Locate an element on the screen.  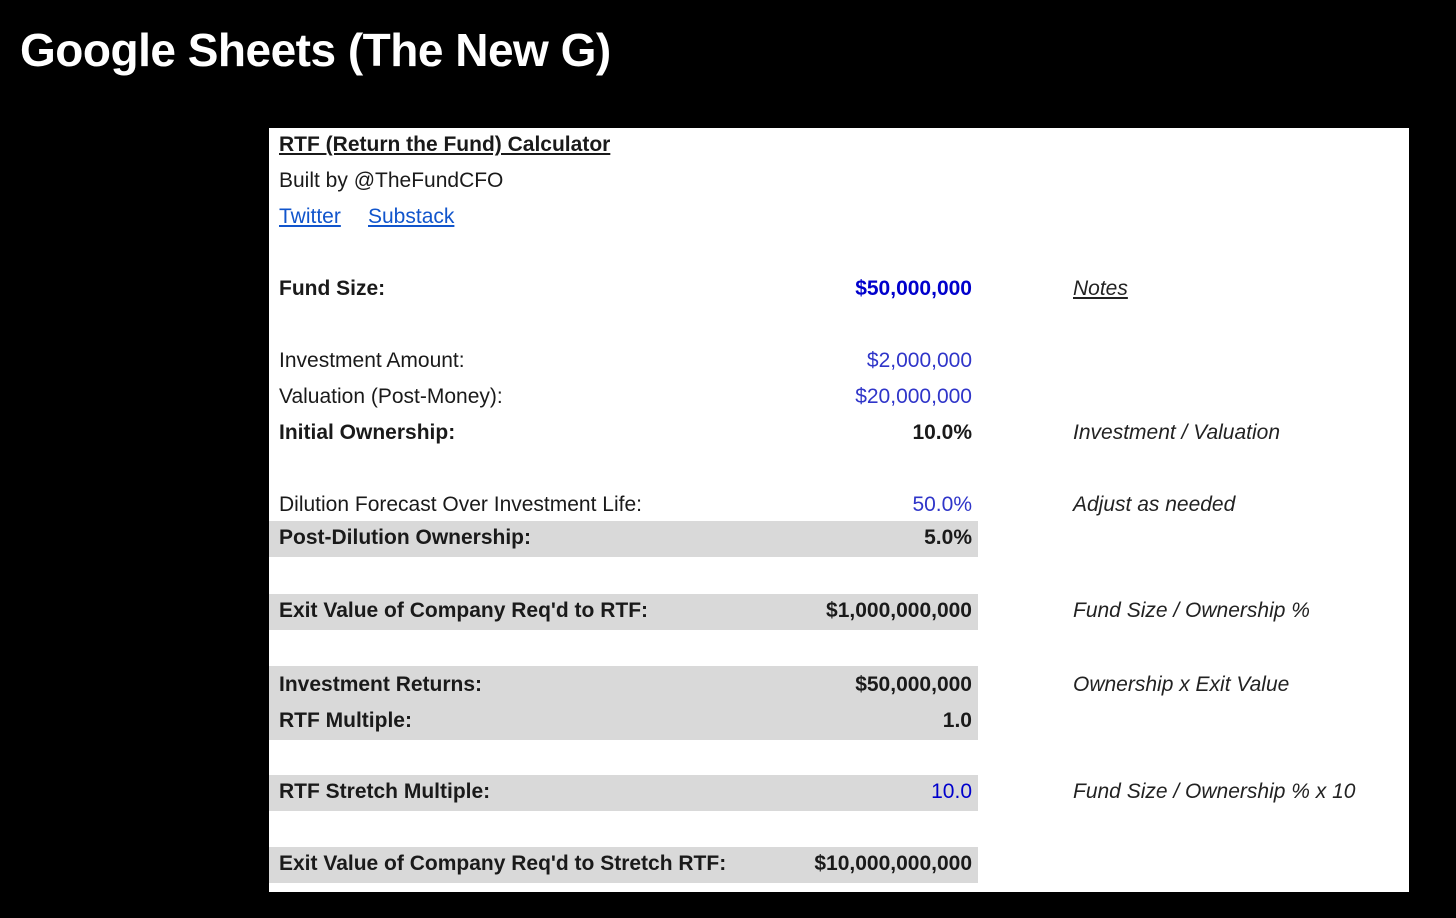
rtf-multiple-label: RTF Multiple: is located at coordinates (345, 720).